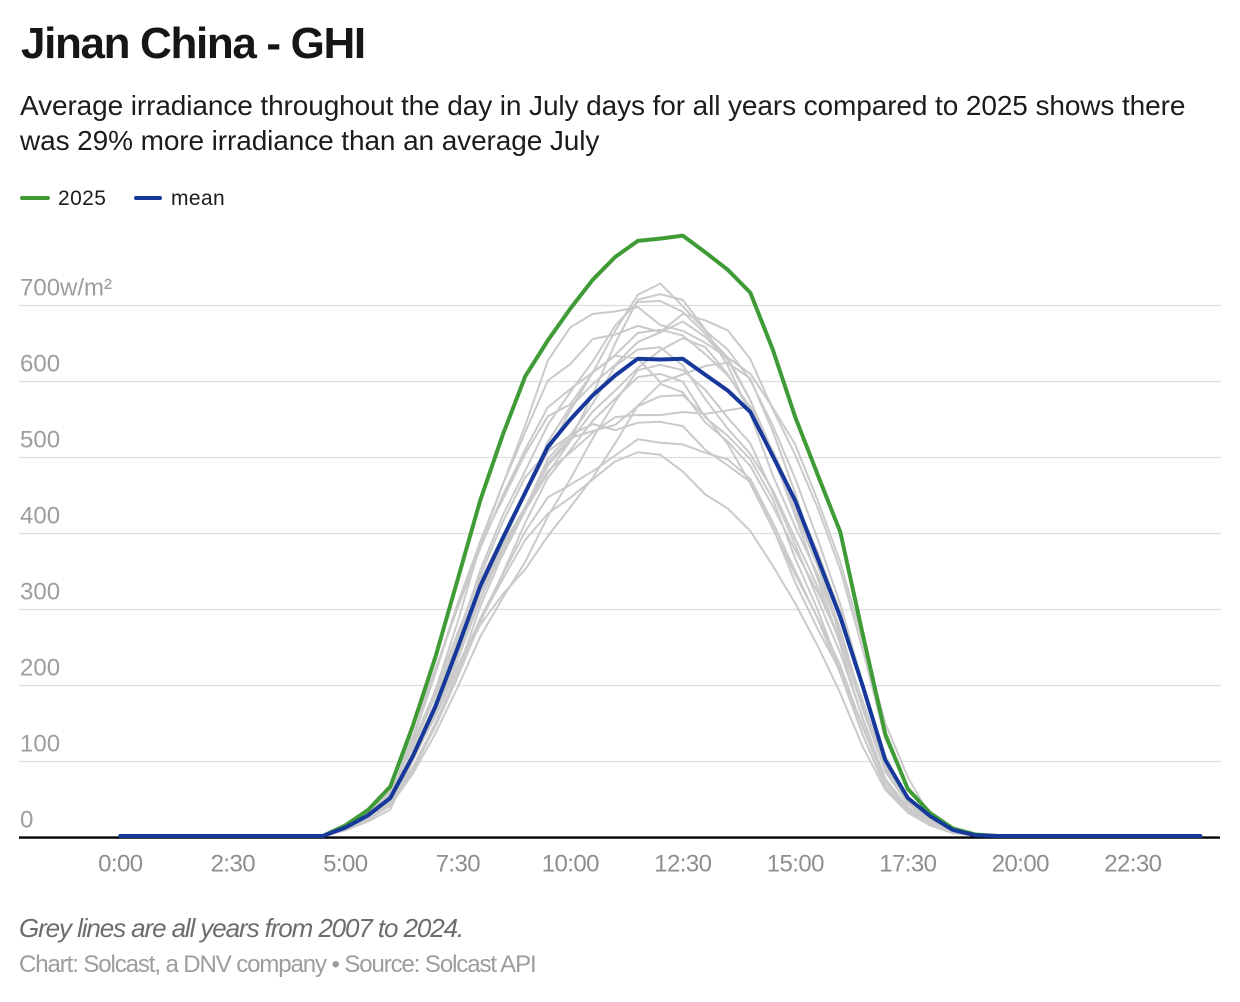 This screenshot has width=1240, height=1002. Describe the element at coordinates (233, 864) in the screenshot. I see `svg-text: 2:30` at that location.